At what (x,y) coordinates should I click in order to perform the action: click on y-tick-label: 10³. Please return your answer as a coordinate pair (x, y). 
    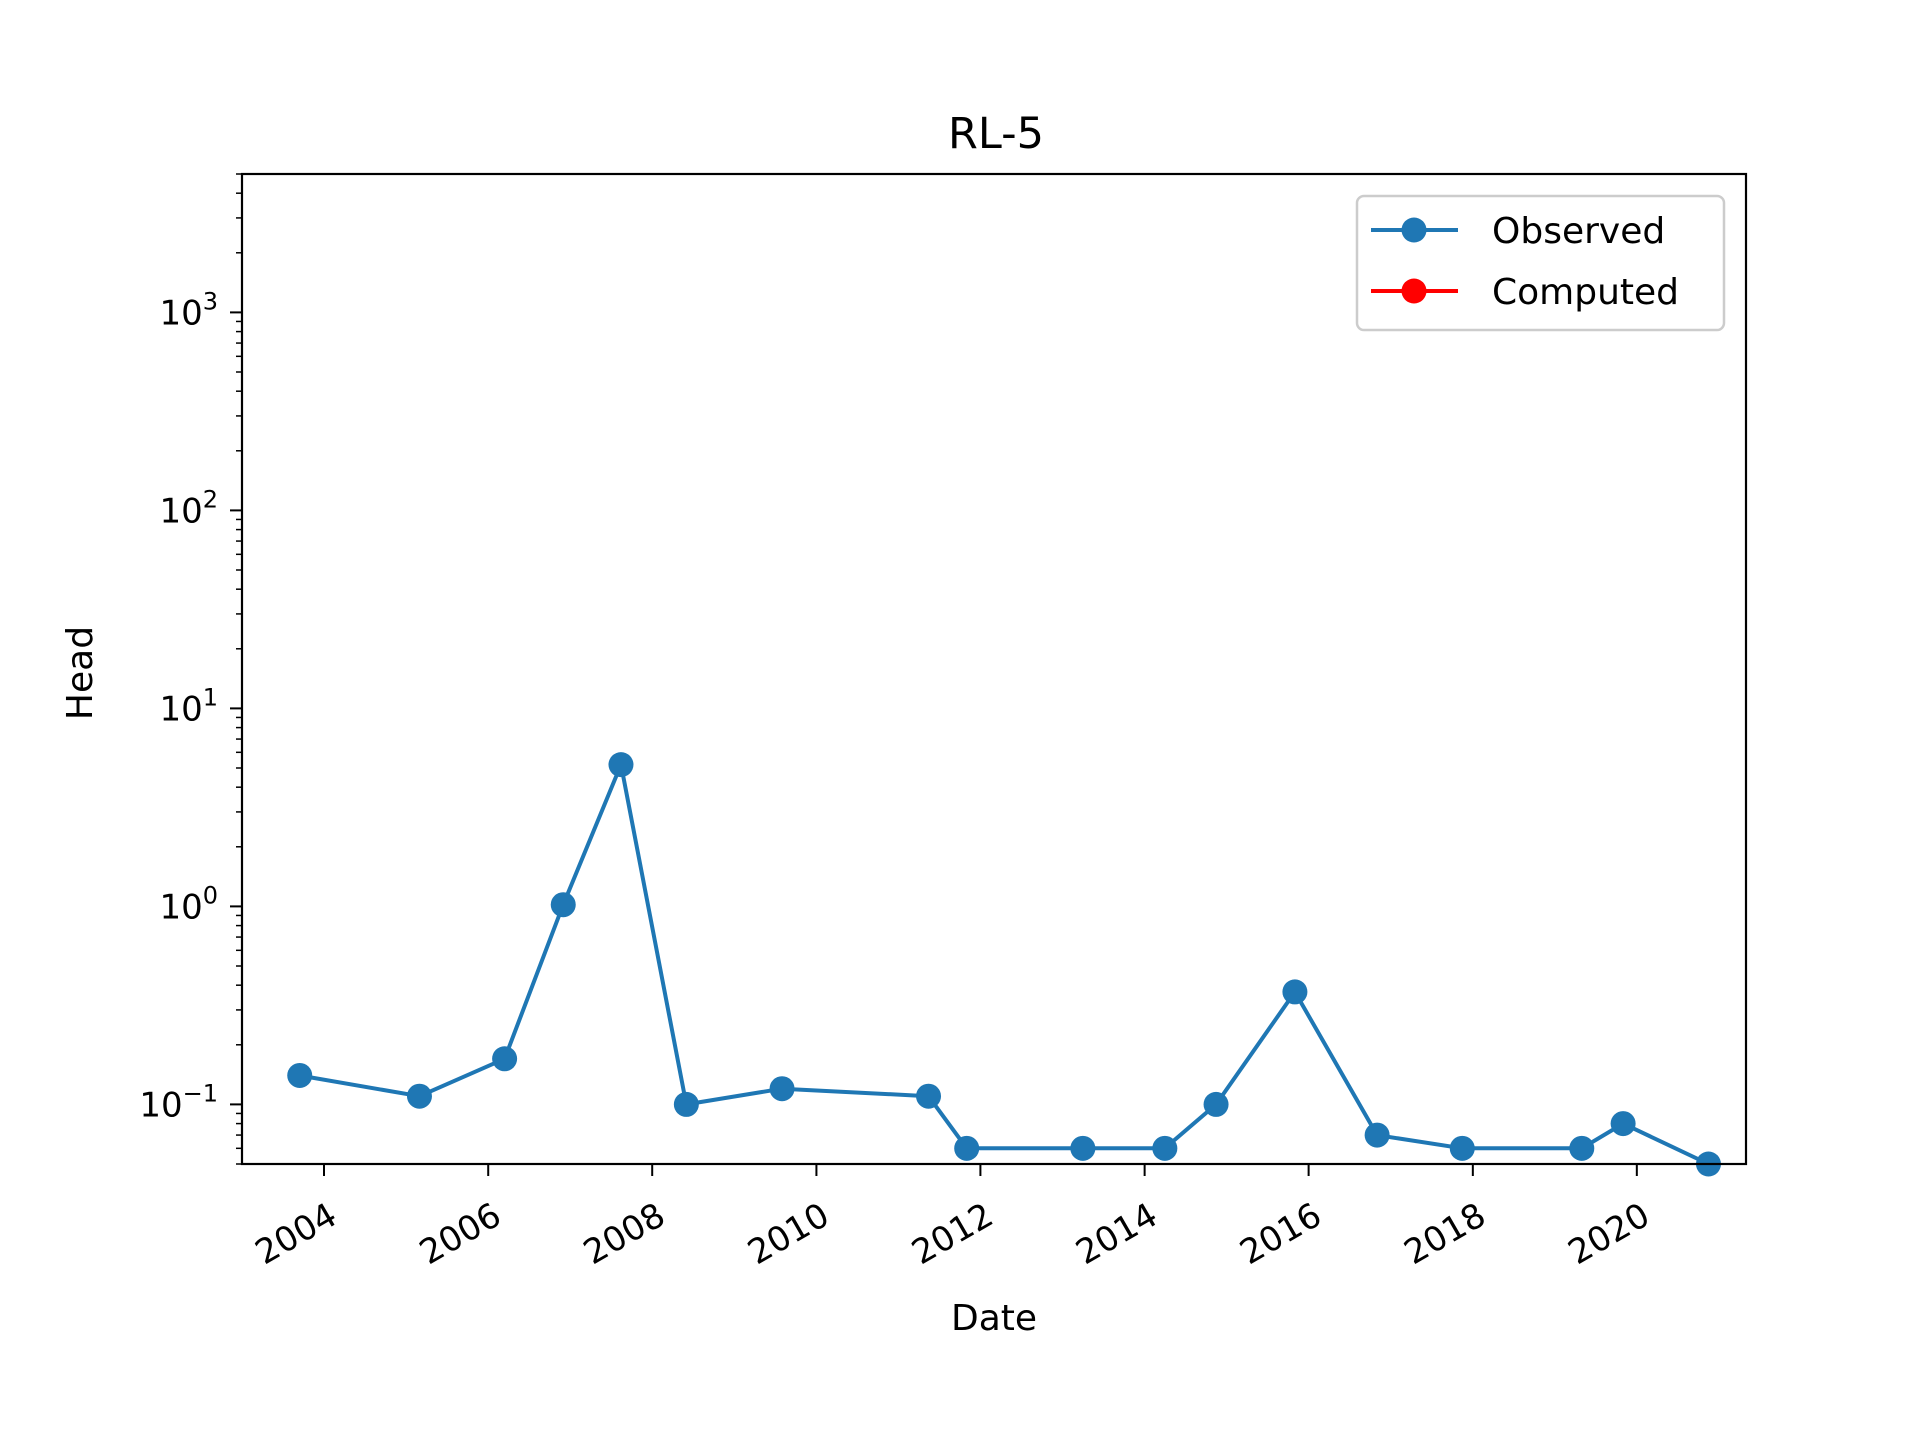
    Looking at the image, I should click on (188, 310).